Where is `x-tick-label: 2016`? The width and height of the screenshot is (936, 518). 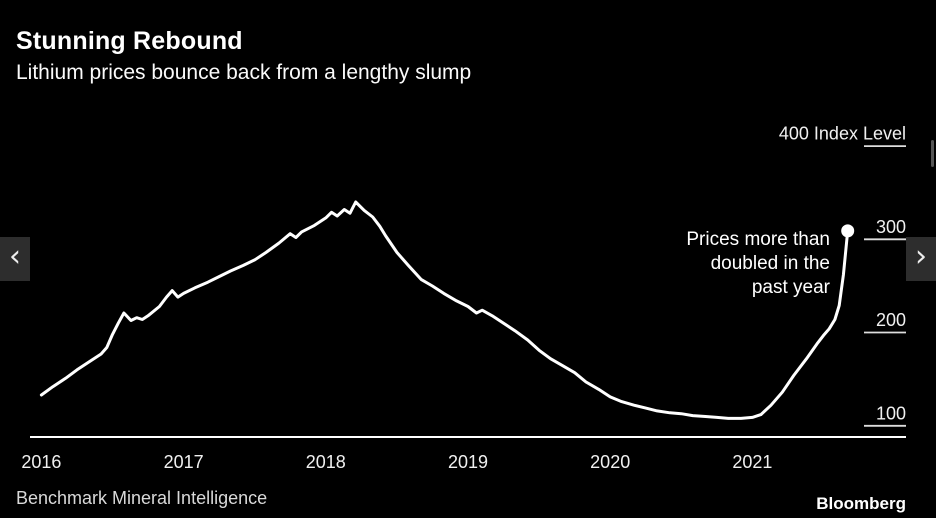
x-tick-label: 2016 is located at coordinates (41, 462).